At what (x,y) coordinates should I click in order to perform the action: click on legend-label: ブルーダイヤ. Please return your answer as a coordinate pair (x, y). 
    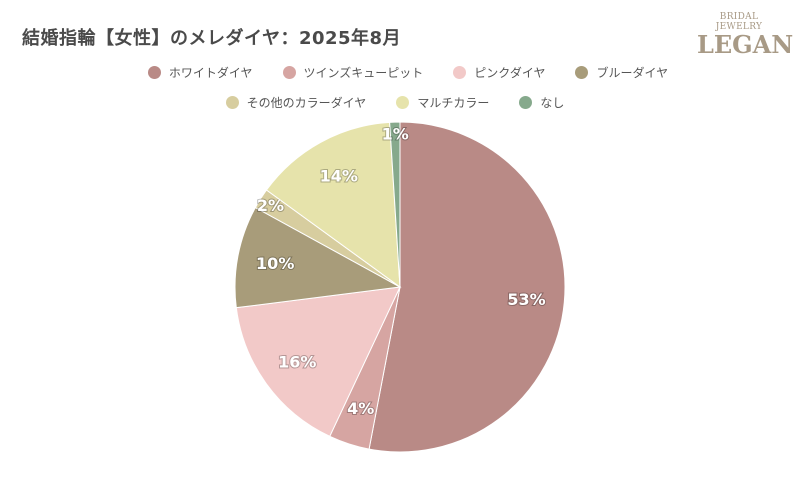
    Looking at the image, I should click on (632, 73).